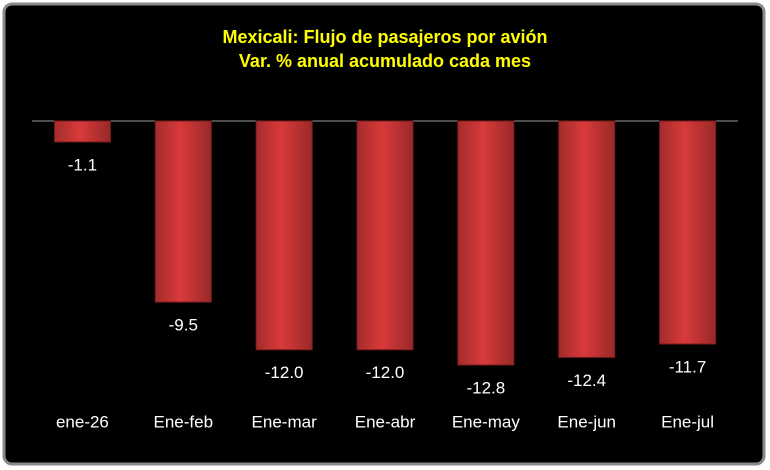 Image resolution: width=770 pixels, height=470 pixels. I want to click on x-tick-label: Ene-feb, so click(184, 421).